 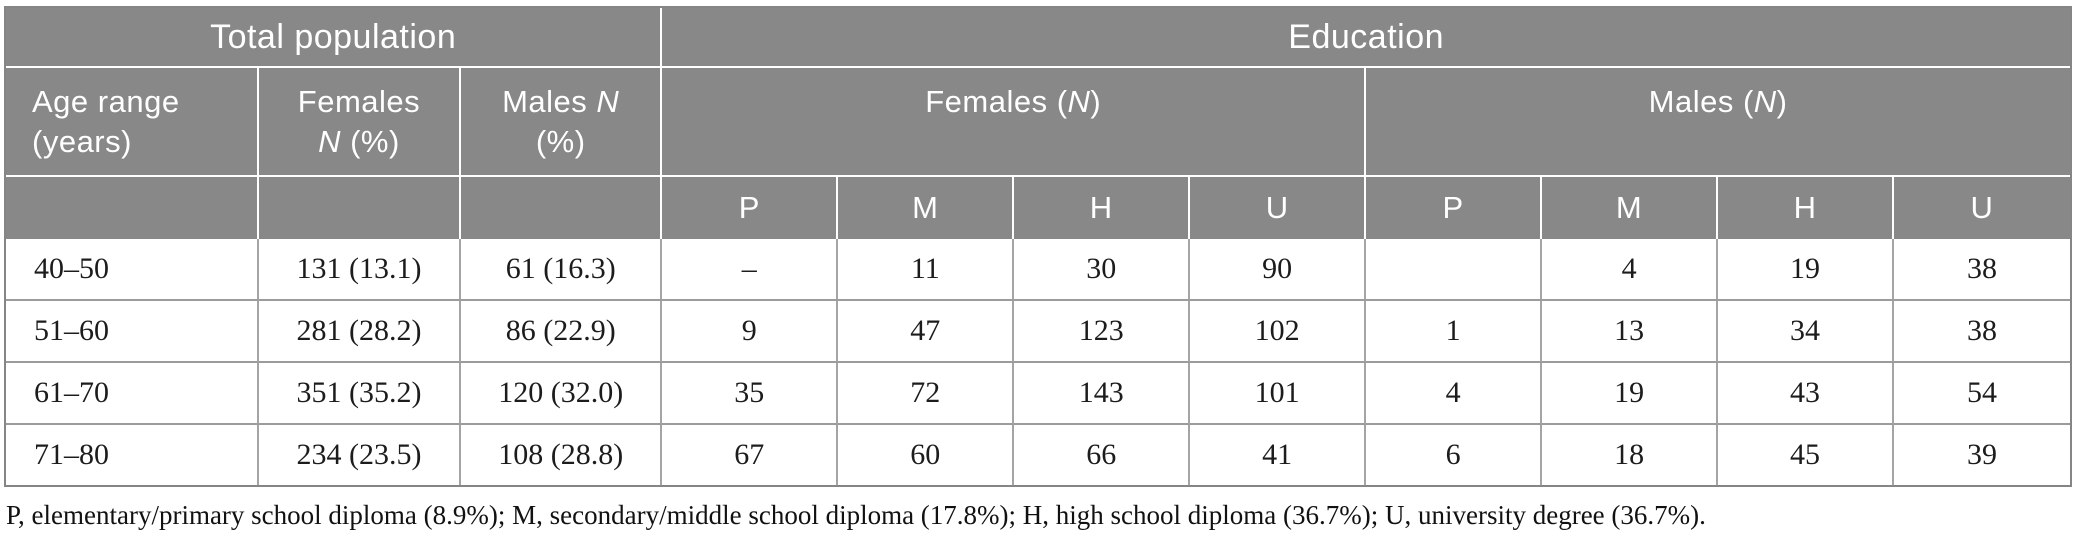 What do you see at coordinates (1454, 332) in the screenshot?
I see `cell-males-p: 1` at bounding box center [1454, 332].